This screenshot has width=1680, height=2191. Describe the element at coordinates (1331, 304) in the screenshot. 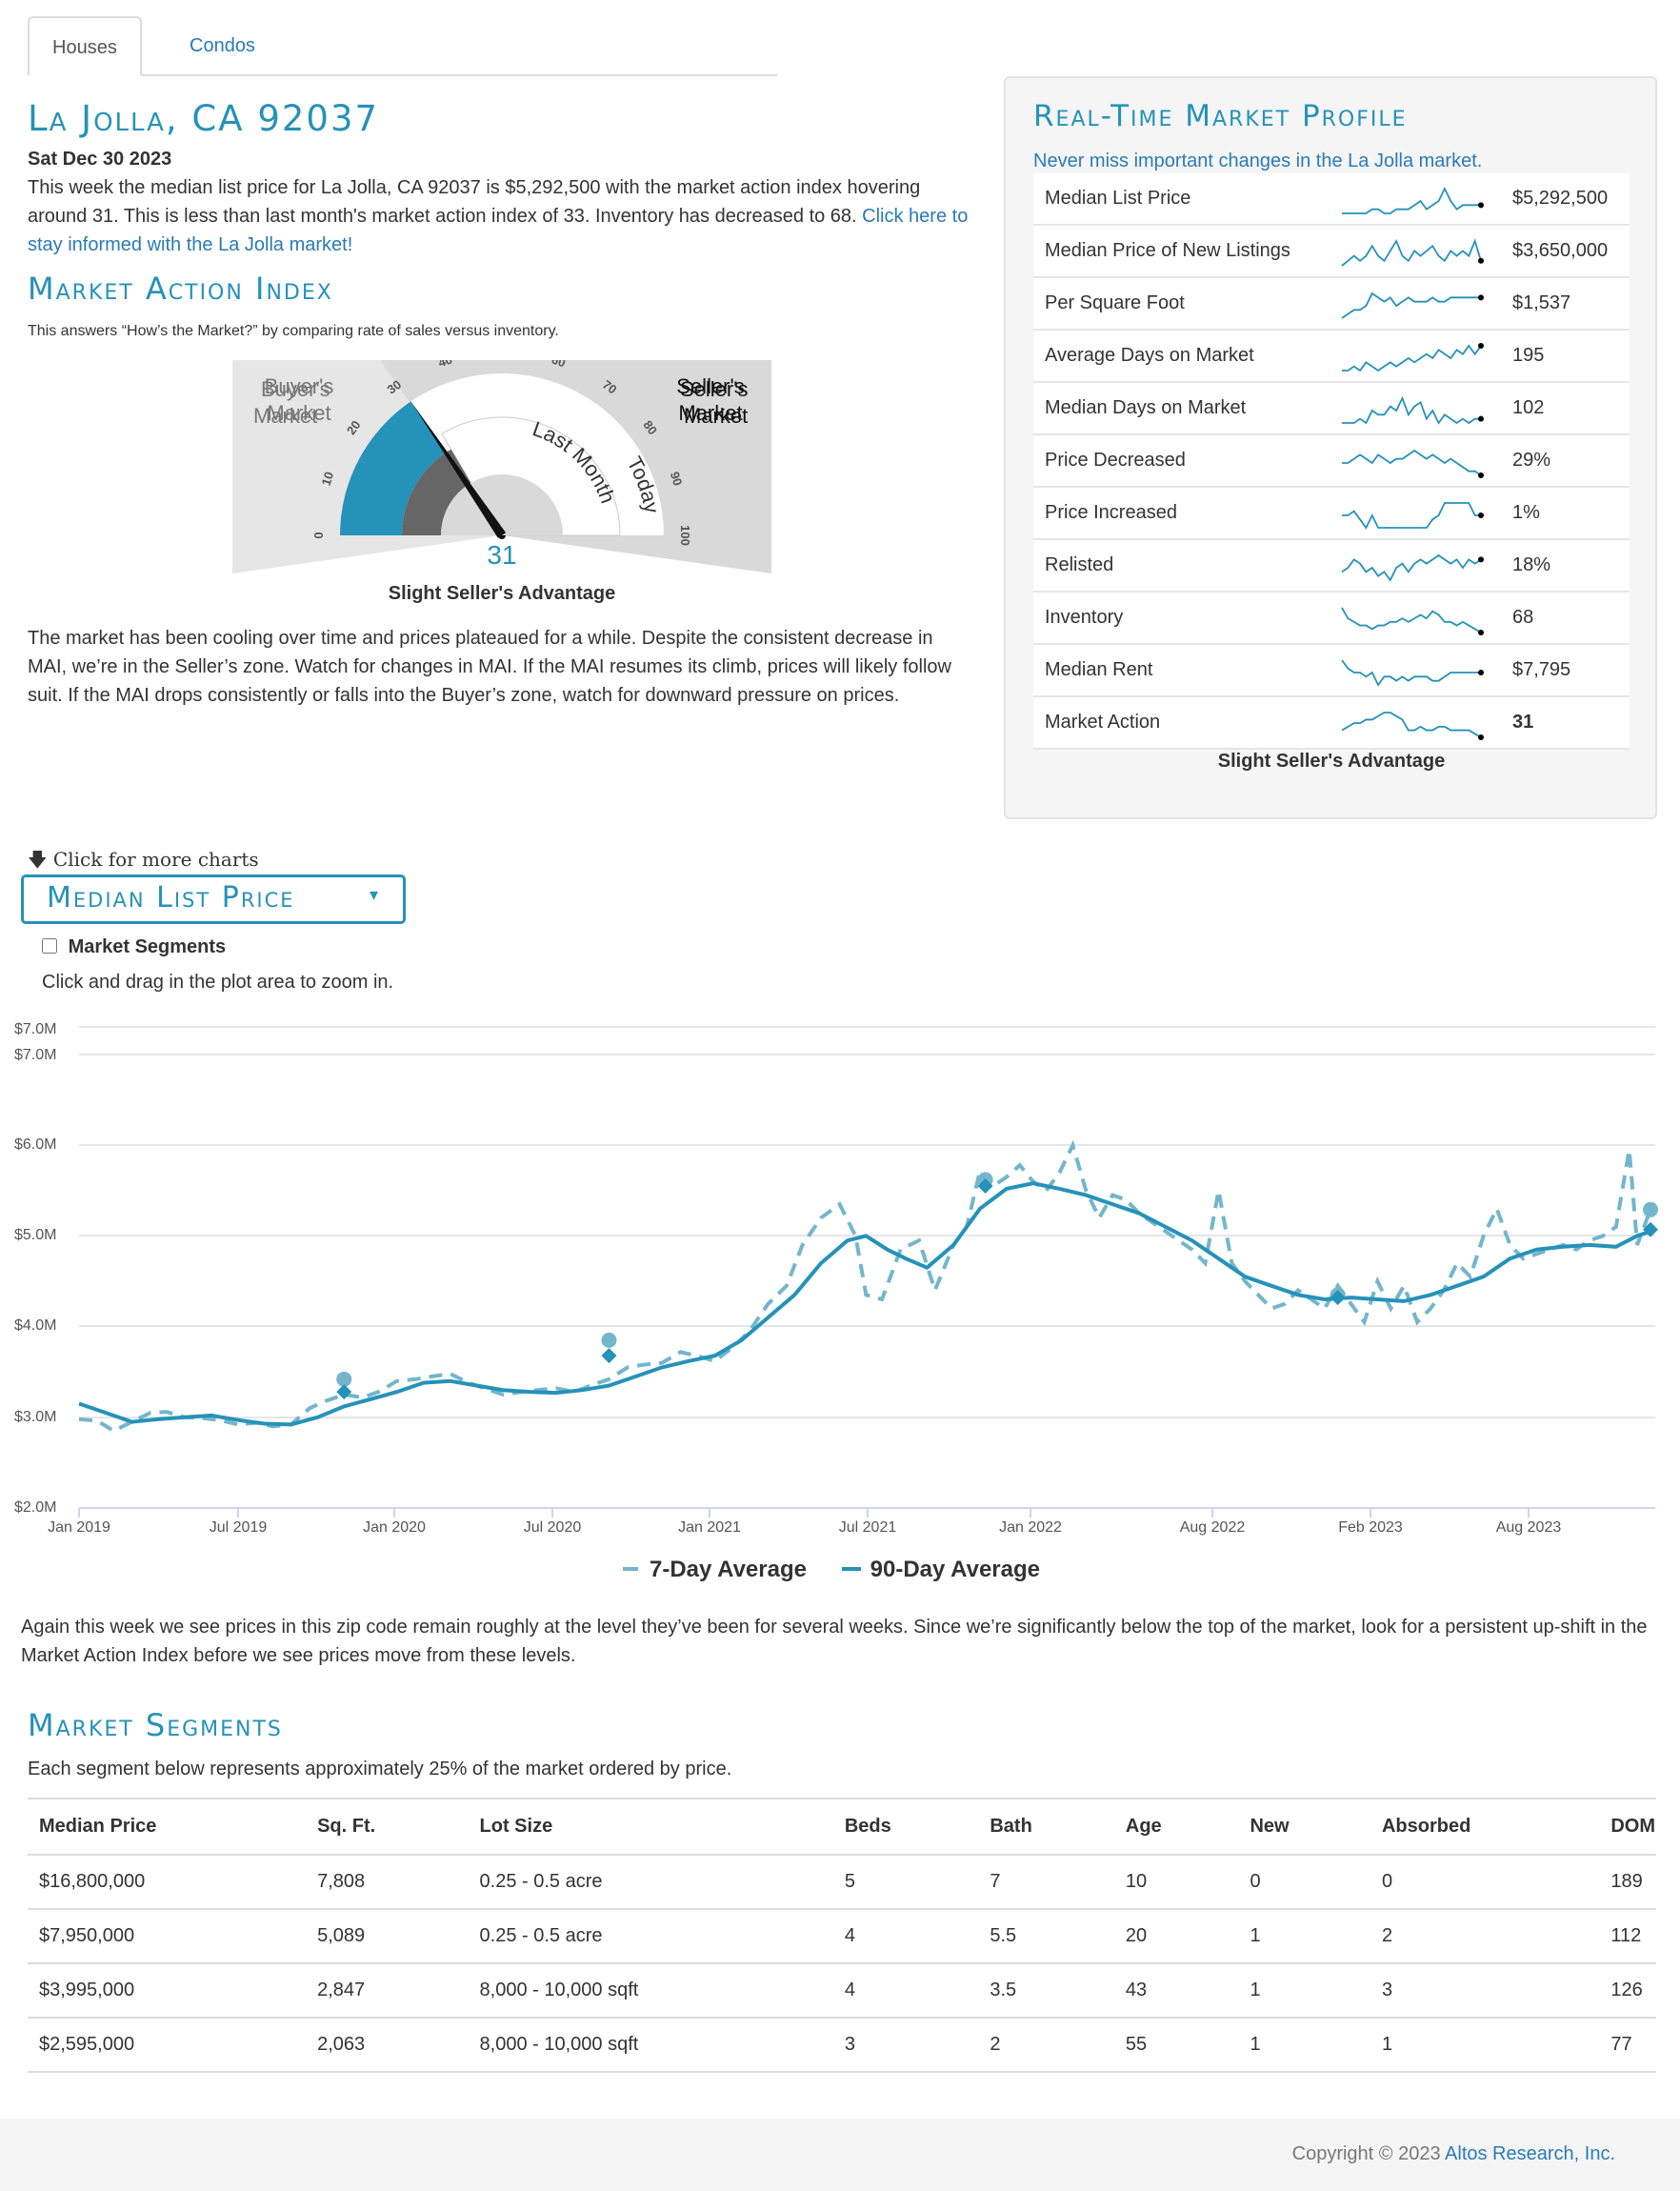

I see `profile-row: Per Square Foot $1,537` at that location.